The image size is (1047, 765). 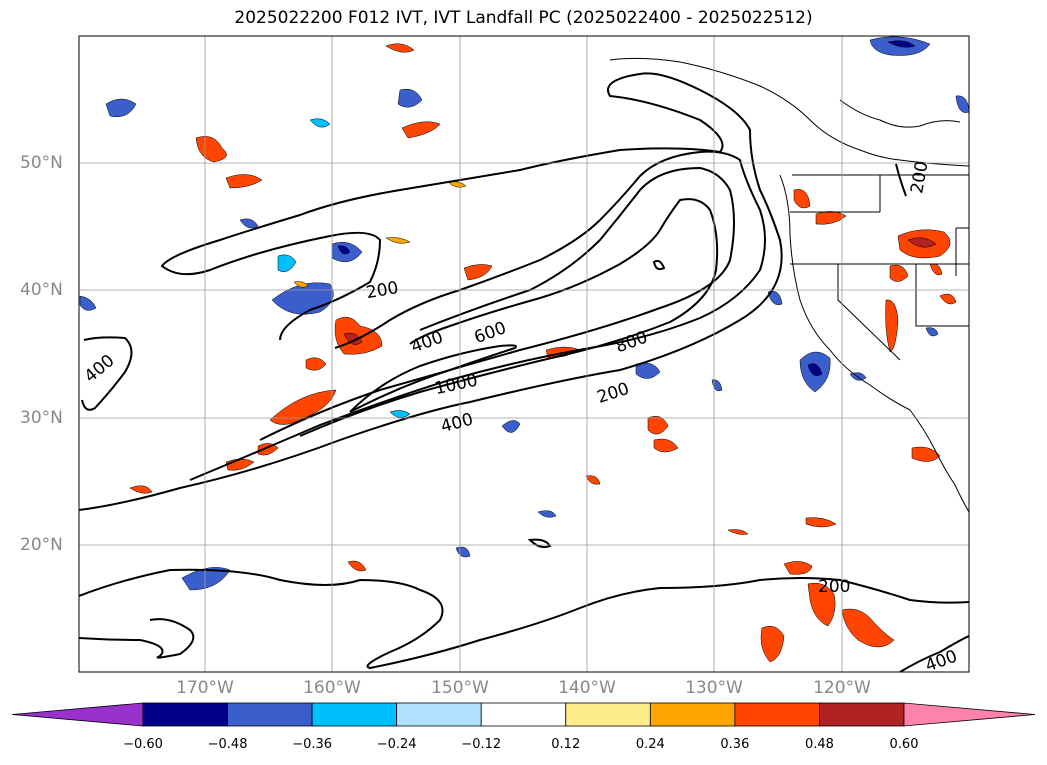 I want to click on contour-200-south, so click(x=524, y=619).